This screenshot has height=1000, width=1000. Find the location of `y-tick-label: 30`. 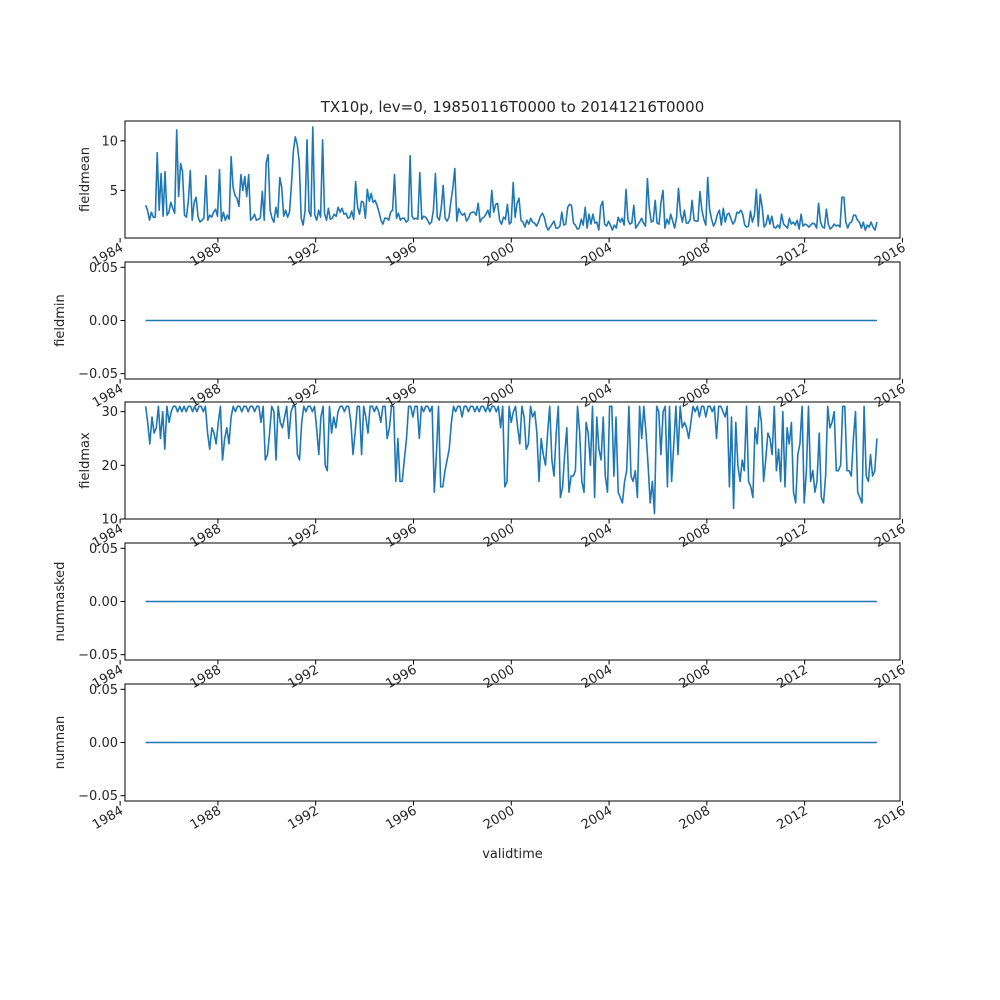

y-tick-label: 30 is located at coordinates (109, 412).